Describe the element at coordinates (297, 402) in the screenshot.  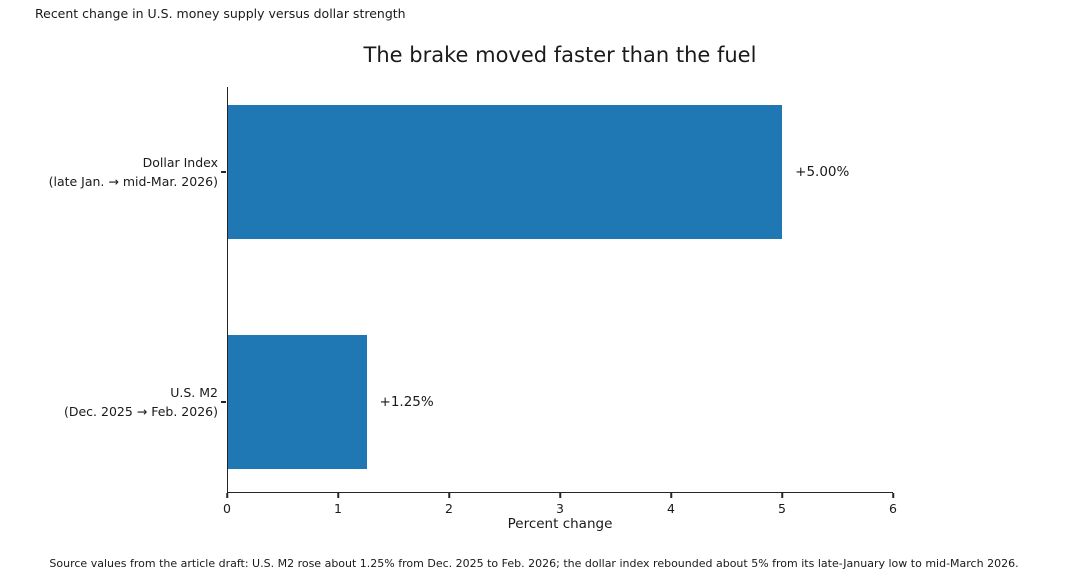
I see `bar-us-m2` at that location.